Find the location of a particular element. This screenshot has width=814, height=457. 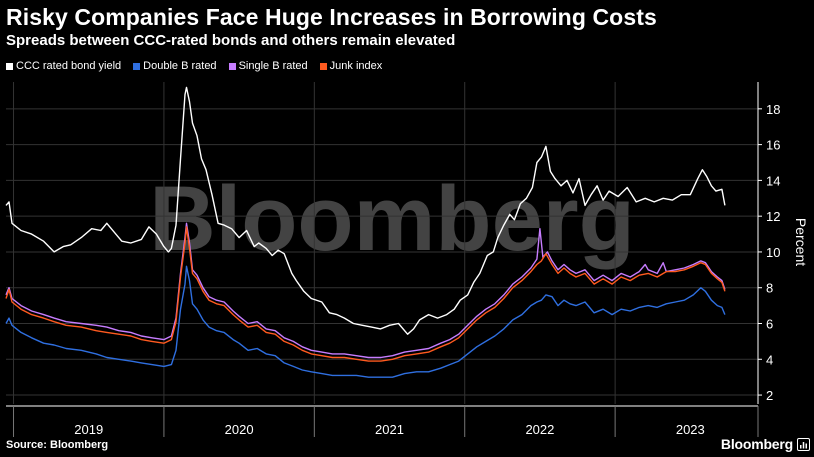

x-tick-label: 2019 is located at coordinates (88, 429).